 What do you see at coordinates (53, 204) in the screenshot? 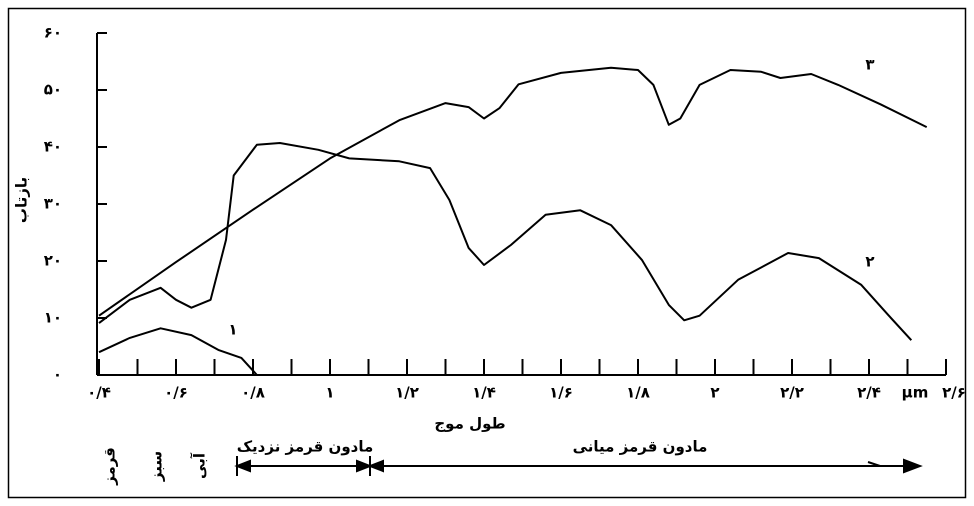
I see `y-tick-label: ٣٠` at bounding box center [53, 204].